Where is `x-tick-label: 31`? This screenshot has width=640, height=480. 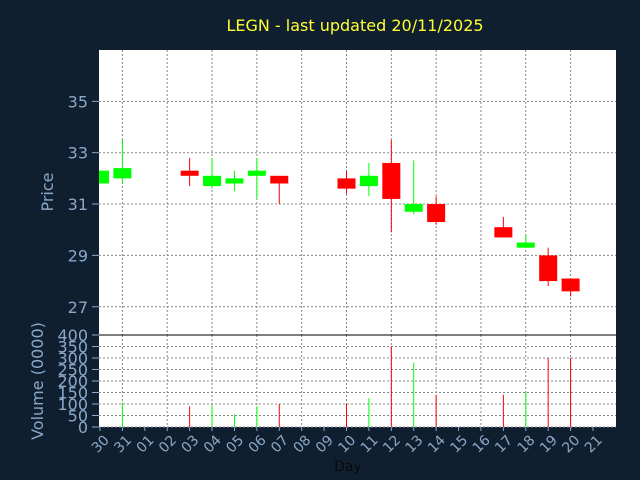 x-tick-label: 31 is located at coordinates (123, 444).